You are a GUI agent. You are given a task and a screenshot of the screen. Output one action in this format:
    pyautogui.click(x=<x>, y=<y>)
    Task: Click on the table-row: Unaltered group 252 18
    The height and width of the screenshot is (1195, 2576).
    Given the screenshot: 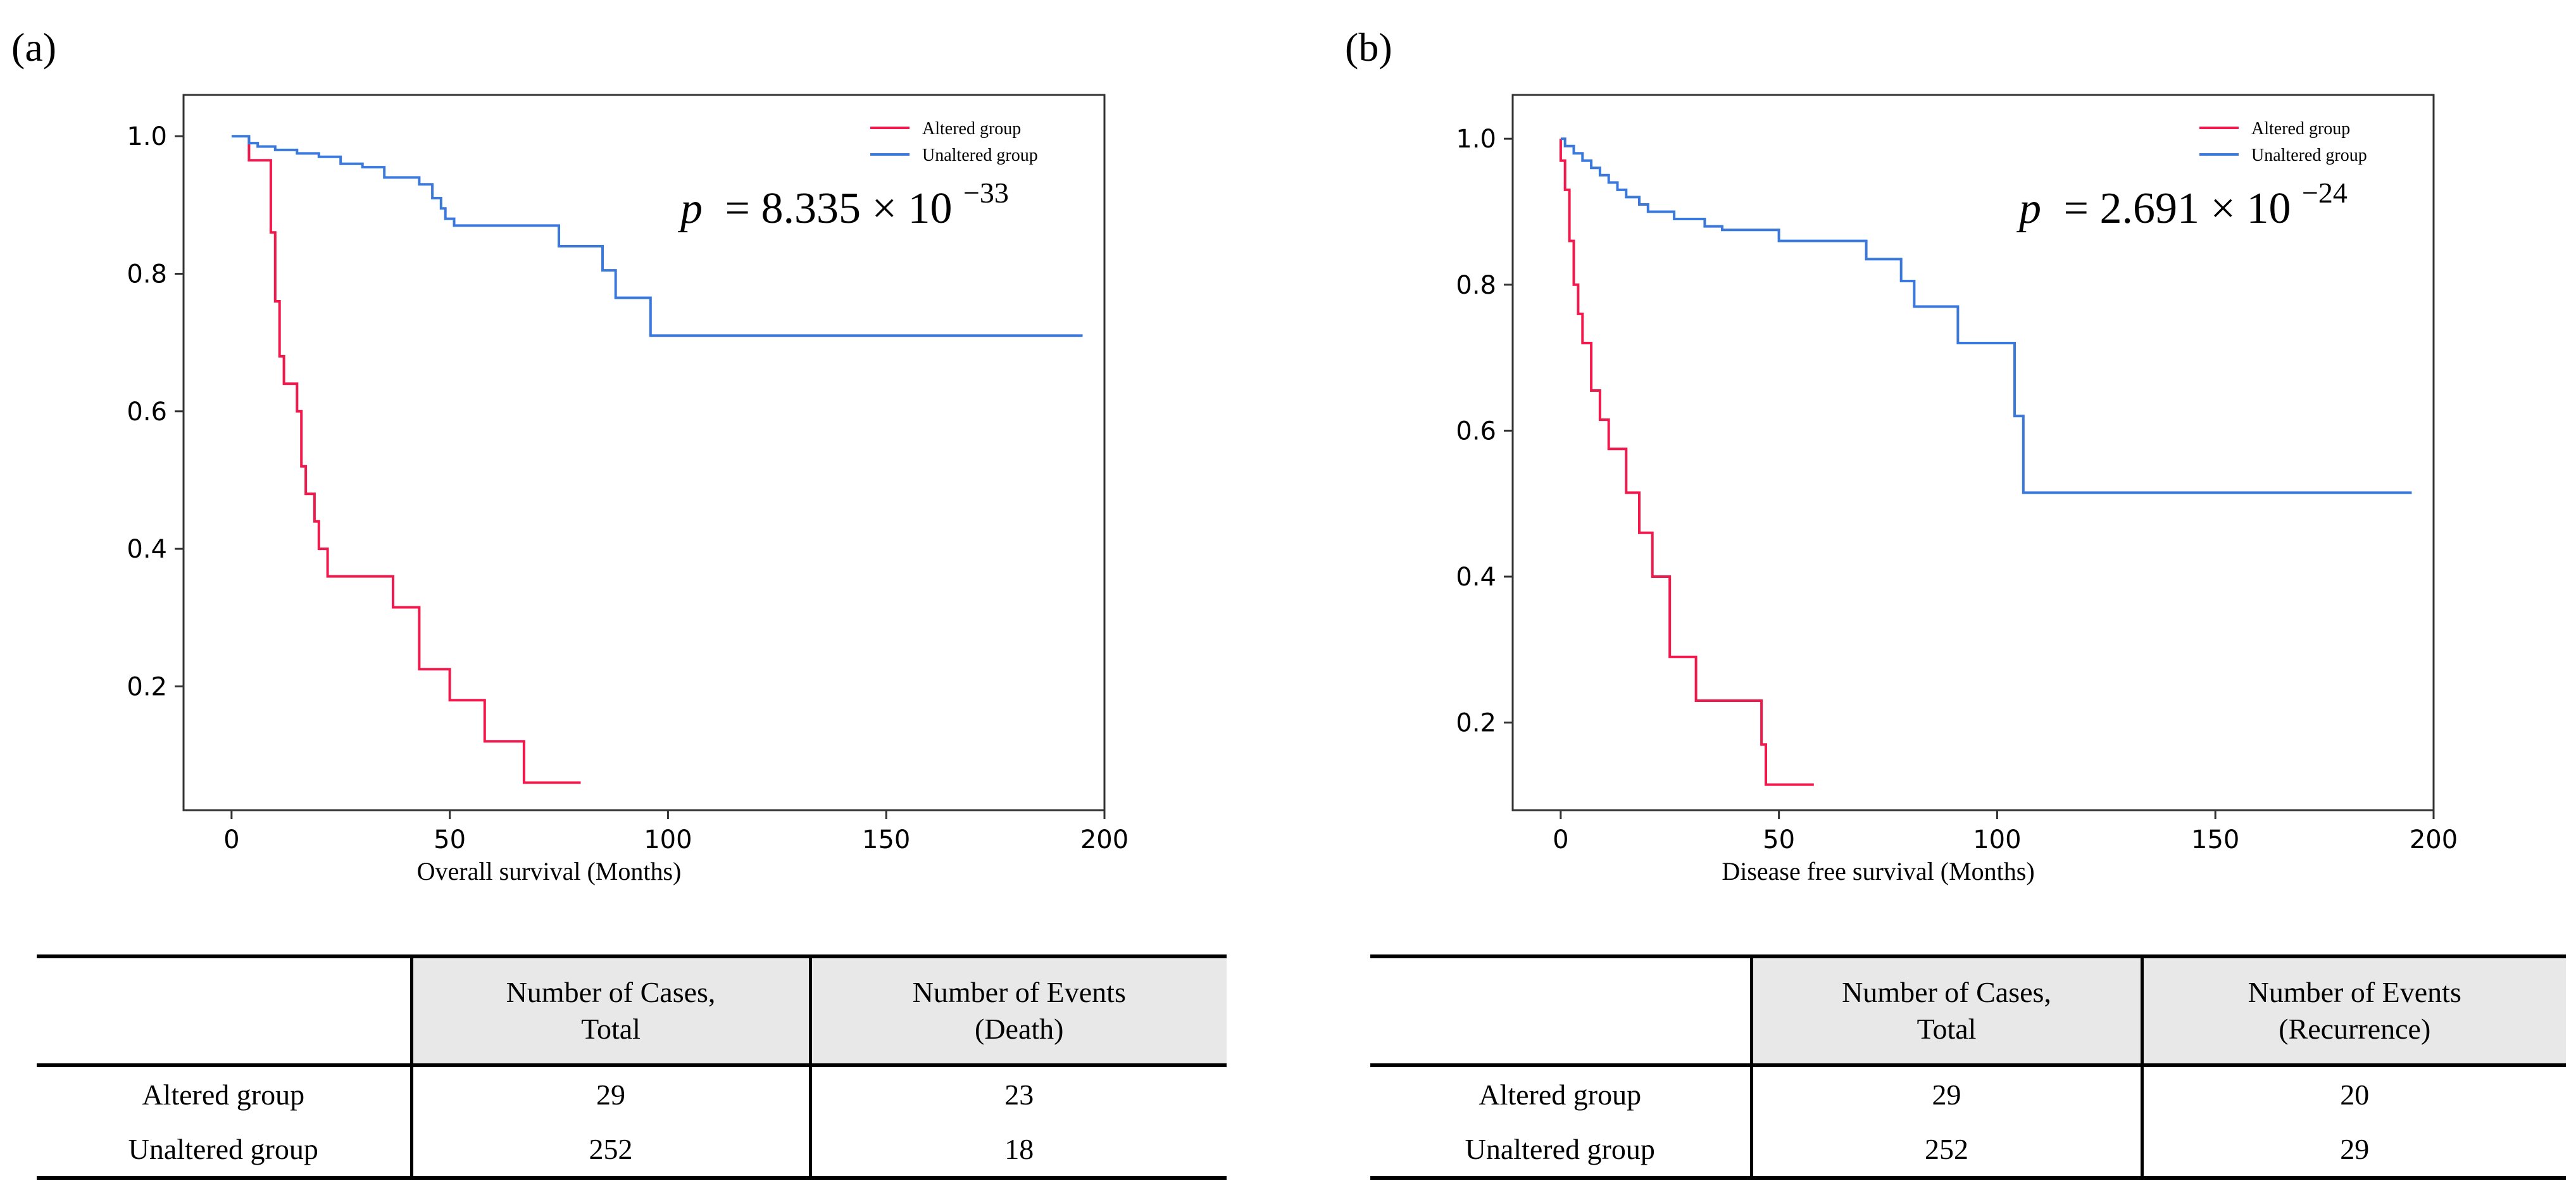 What is the action you would take?
    pyautogui.click(x=632, y=1151)
    